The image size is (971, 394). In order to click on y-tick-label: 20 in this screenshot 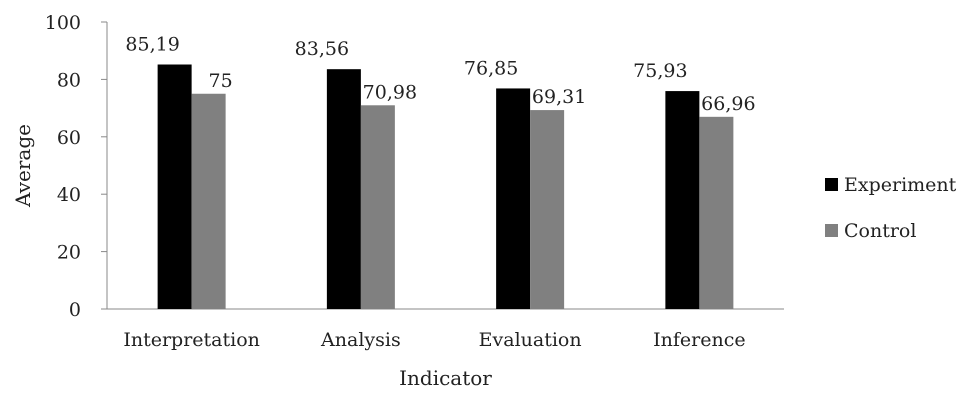, I will do `click(69, 253)`.